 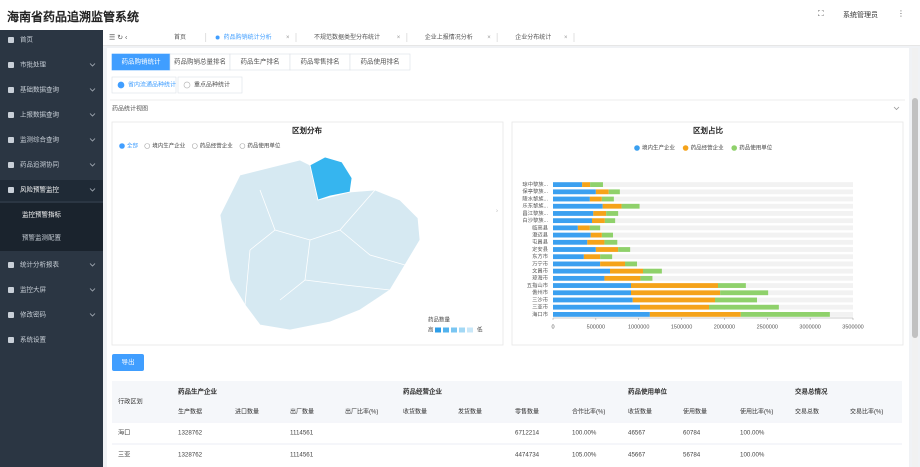 What do you see at coordinates (40, 114) in the screenshot?
I see `menu-item: 上报数据查询` at bounding box center [40, 114].